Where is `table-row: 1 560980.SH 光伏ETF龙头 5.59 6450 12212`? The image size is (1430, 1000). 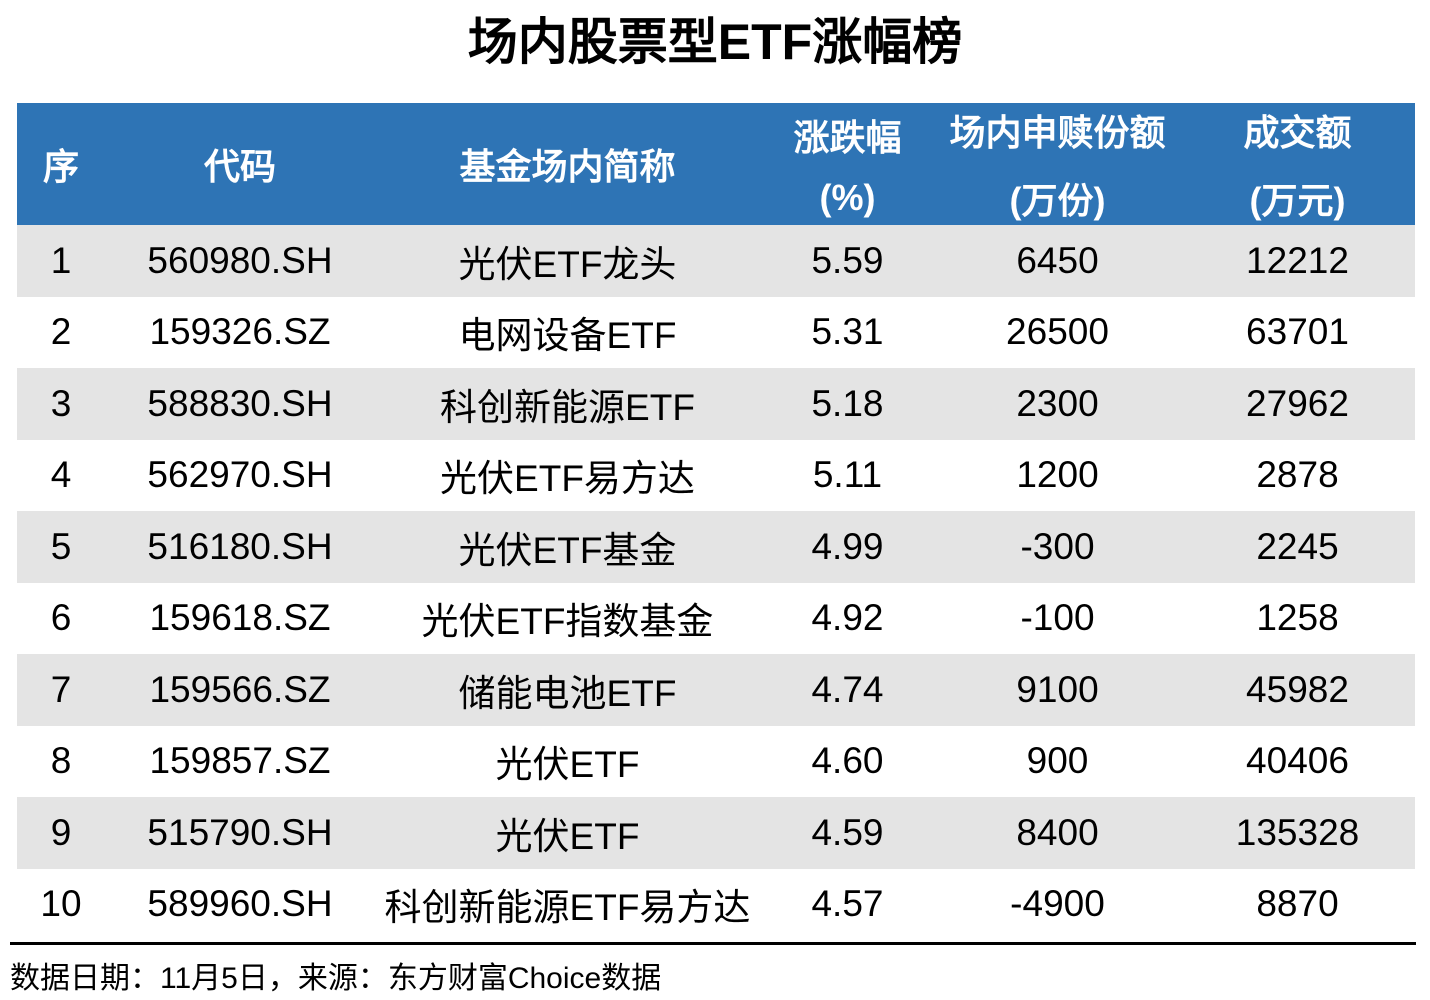 table-row: 1 560980.SH 光伏ETF龙头 5.59 6450 12212 is located at coordinates (716, 261).